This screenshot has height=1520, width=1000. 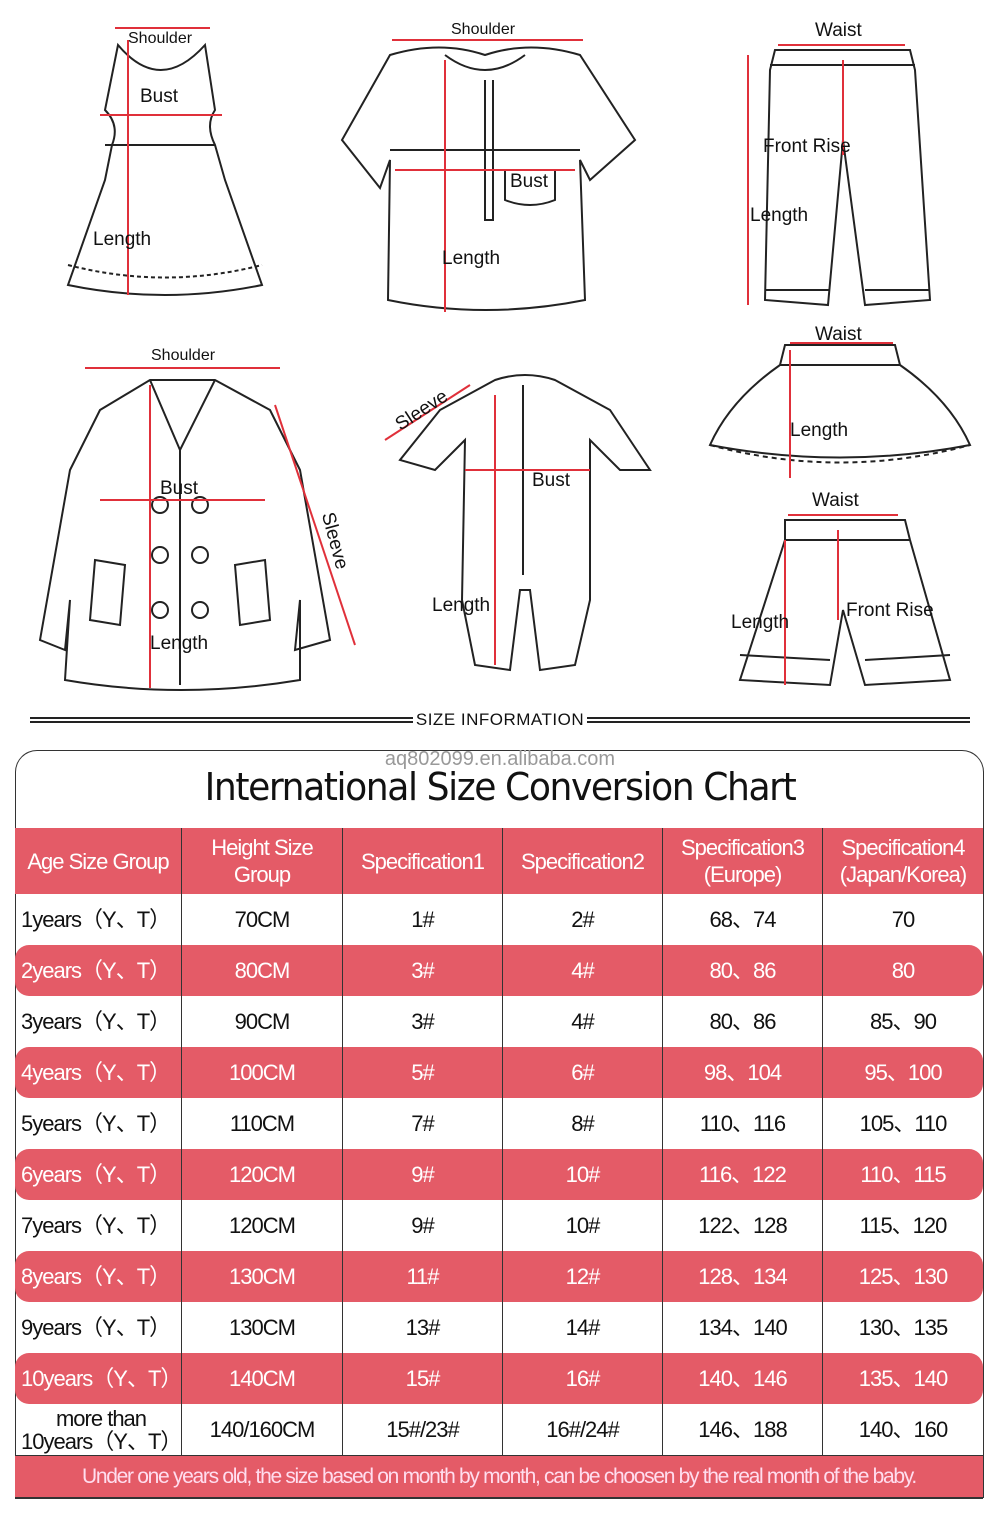 I want to click on pants-front-rise-label: Front Rise, so click(x=807, y=146).